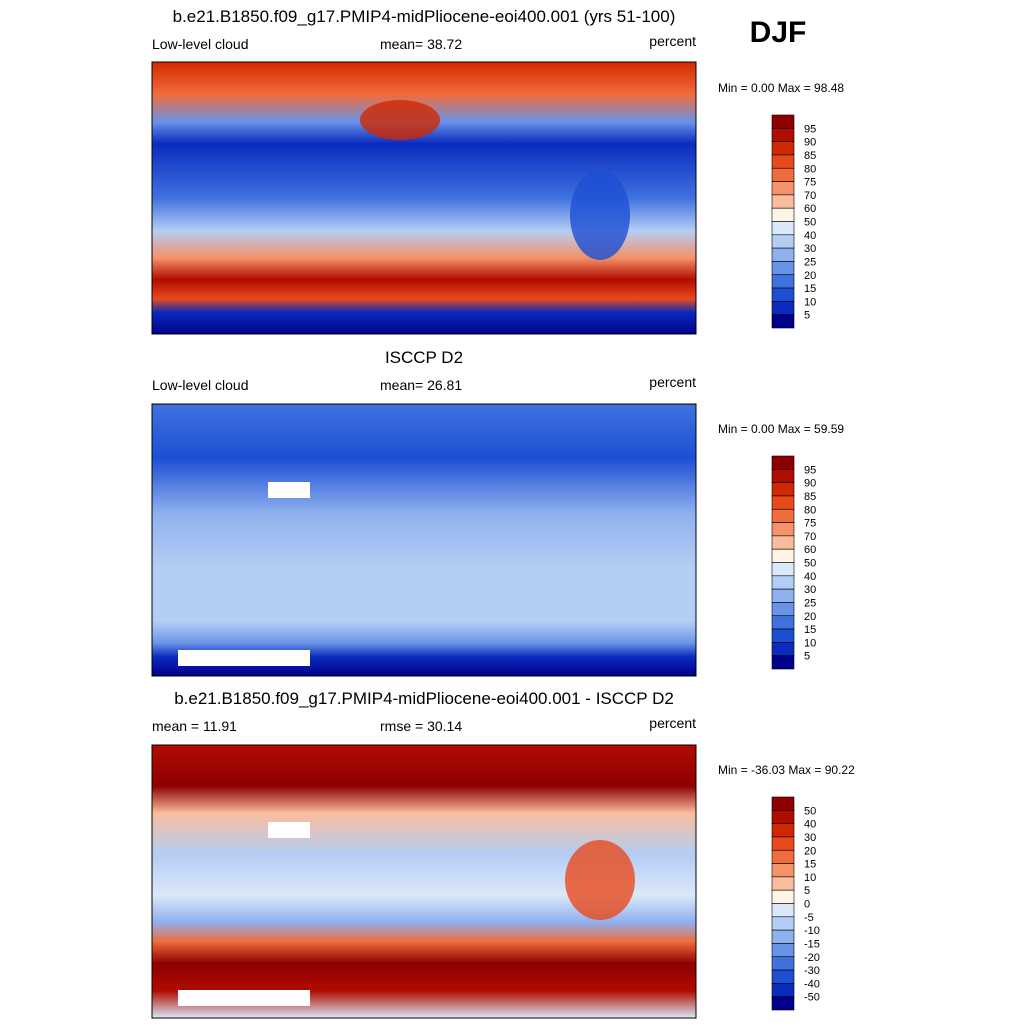 This screenshot has width=1024, height=1029. I want to click on colorbar-label: -30, so click(812, 971).